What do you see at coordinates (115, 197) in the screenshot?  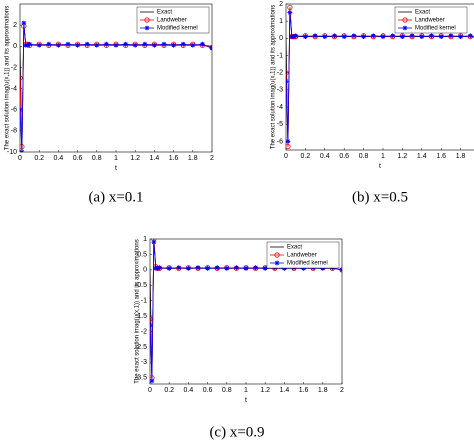 I see `caption: (a) x=0.1` at bounding box center [115, 197].